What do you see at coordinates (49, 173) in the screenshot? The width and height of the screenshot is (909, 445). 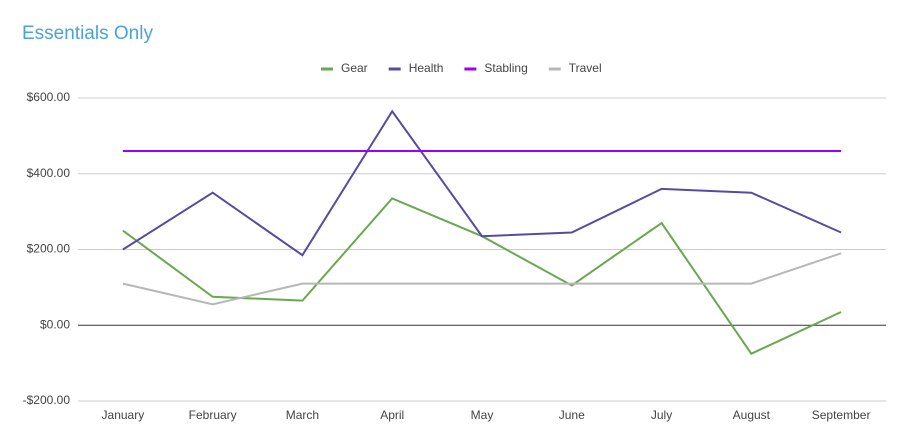 I see `y-tick-label: $400.00` at bounding box center [49, 173].